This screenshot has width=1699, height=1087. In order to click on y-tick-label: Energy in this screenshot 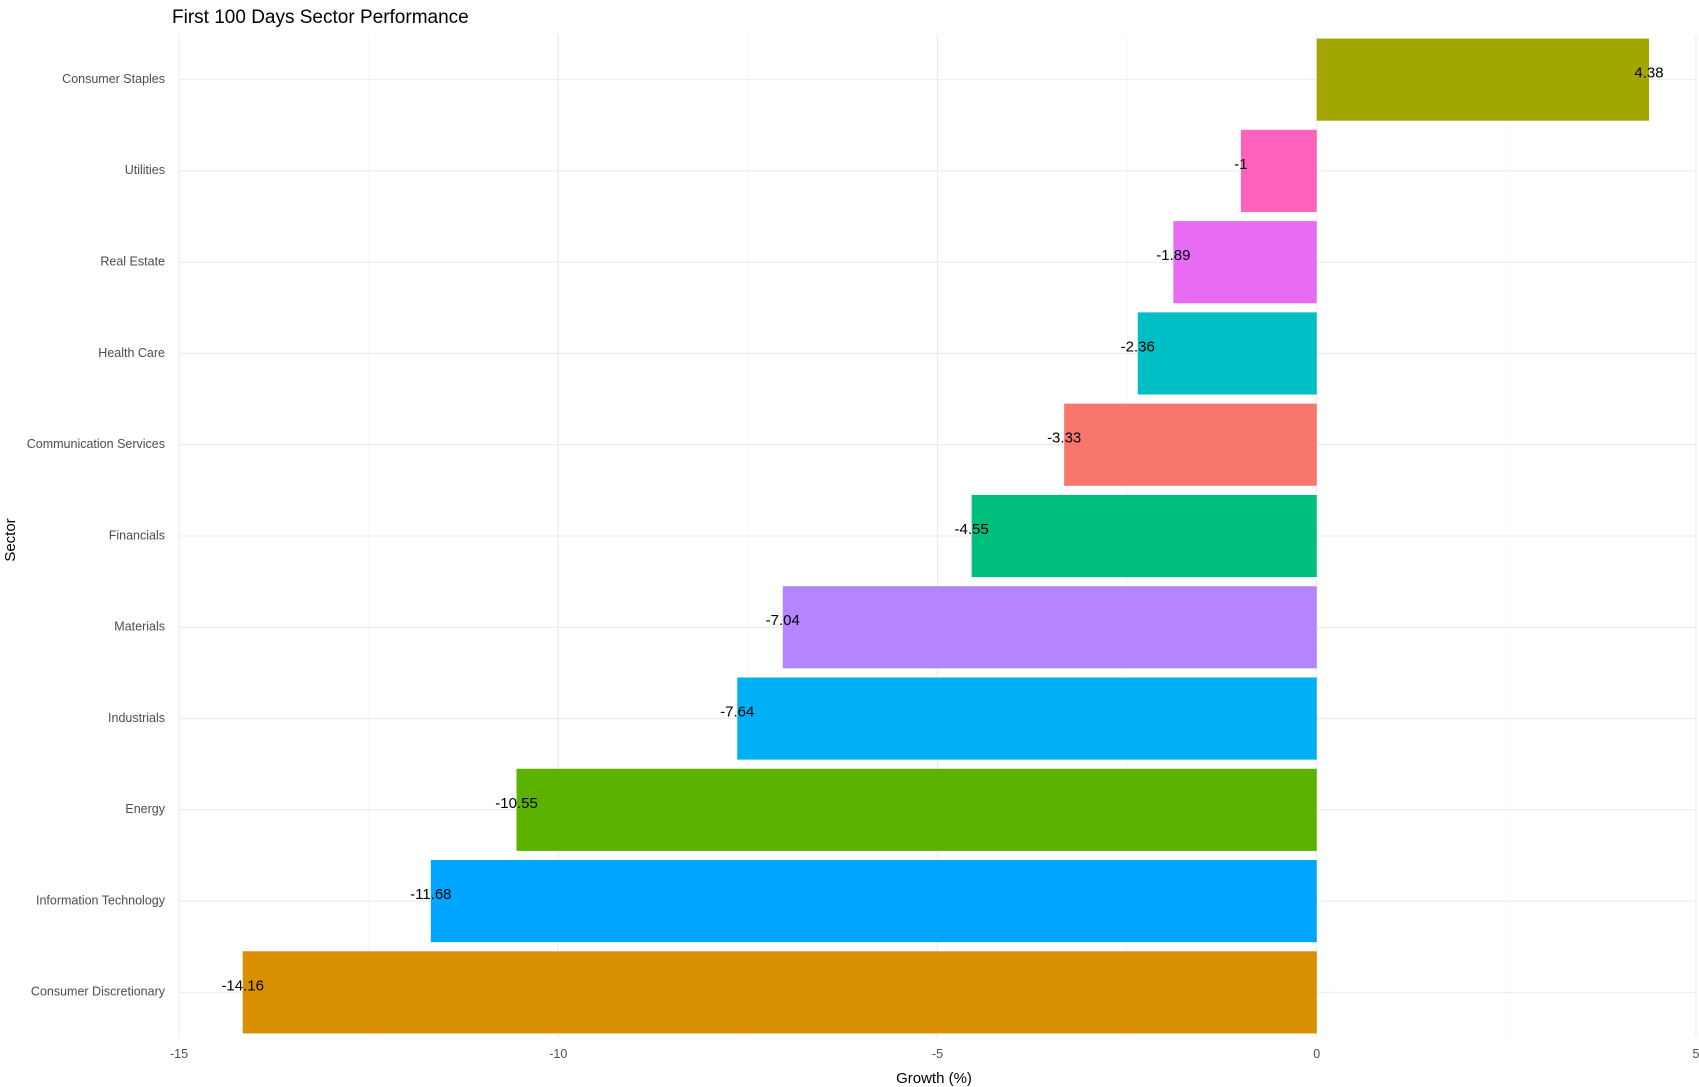, I will do `click(145, 809)`.